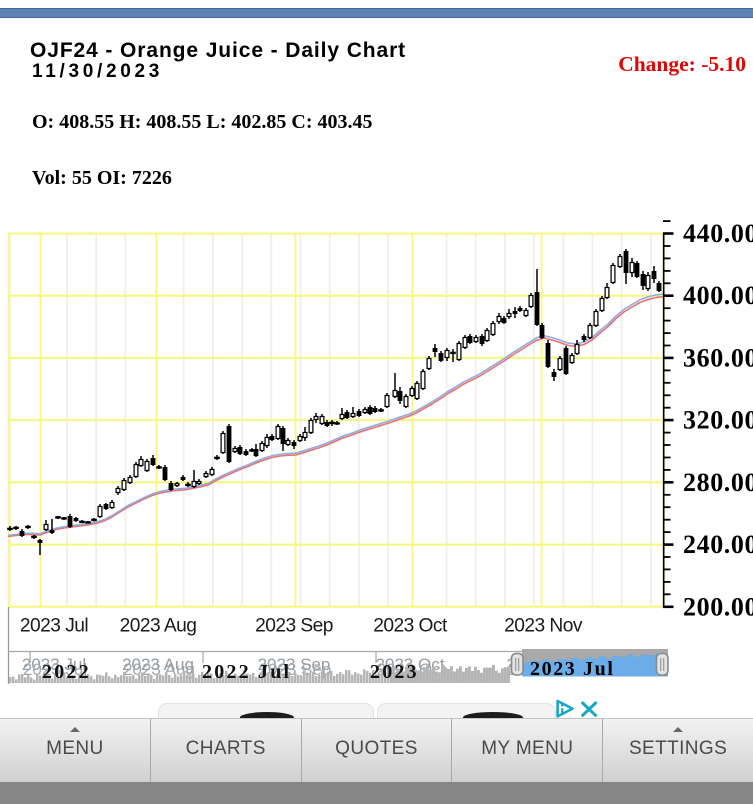 This screenshot has width=753, height=804. What do you see at coordinates (394, 672) in the screenshot?
I see `svg-text: 2023` at bounding box center [394, 672].